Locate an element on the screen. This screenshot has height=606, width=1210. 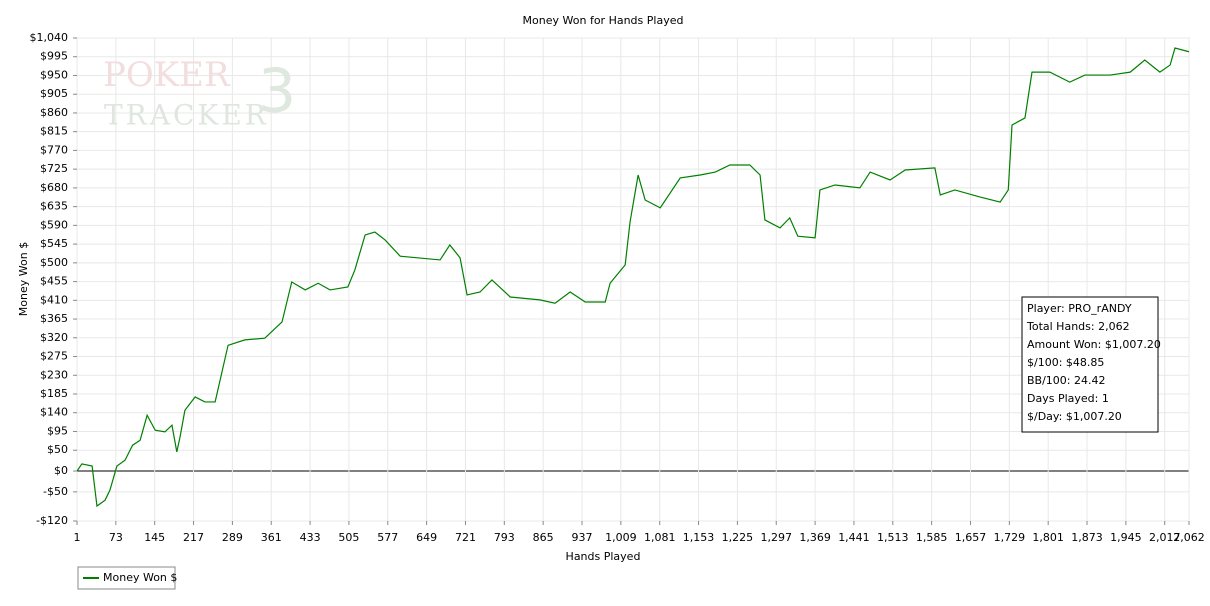
y-tick-label: -$50 is located at coordinates (55, 491).